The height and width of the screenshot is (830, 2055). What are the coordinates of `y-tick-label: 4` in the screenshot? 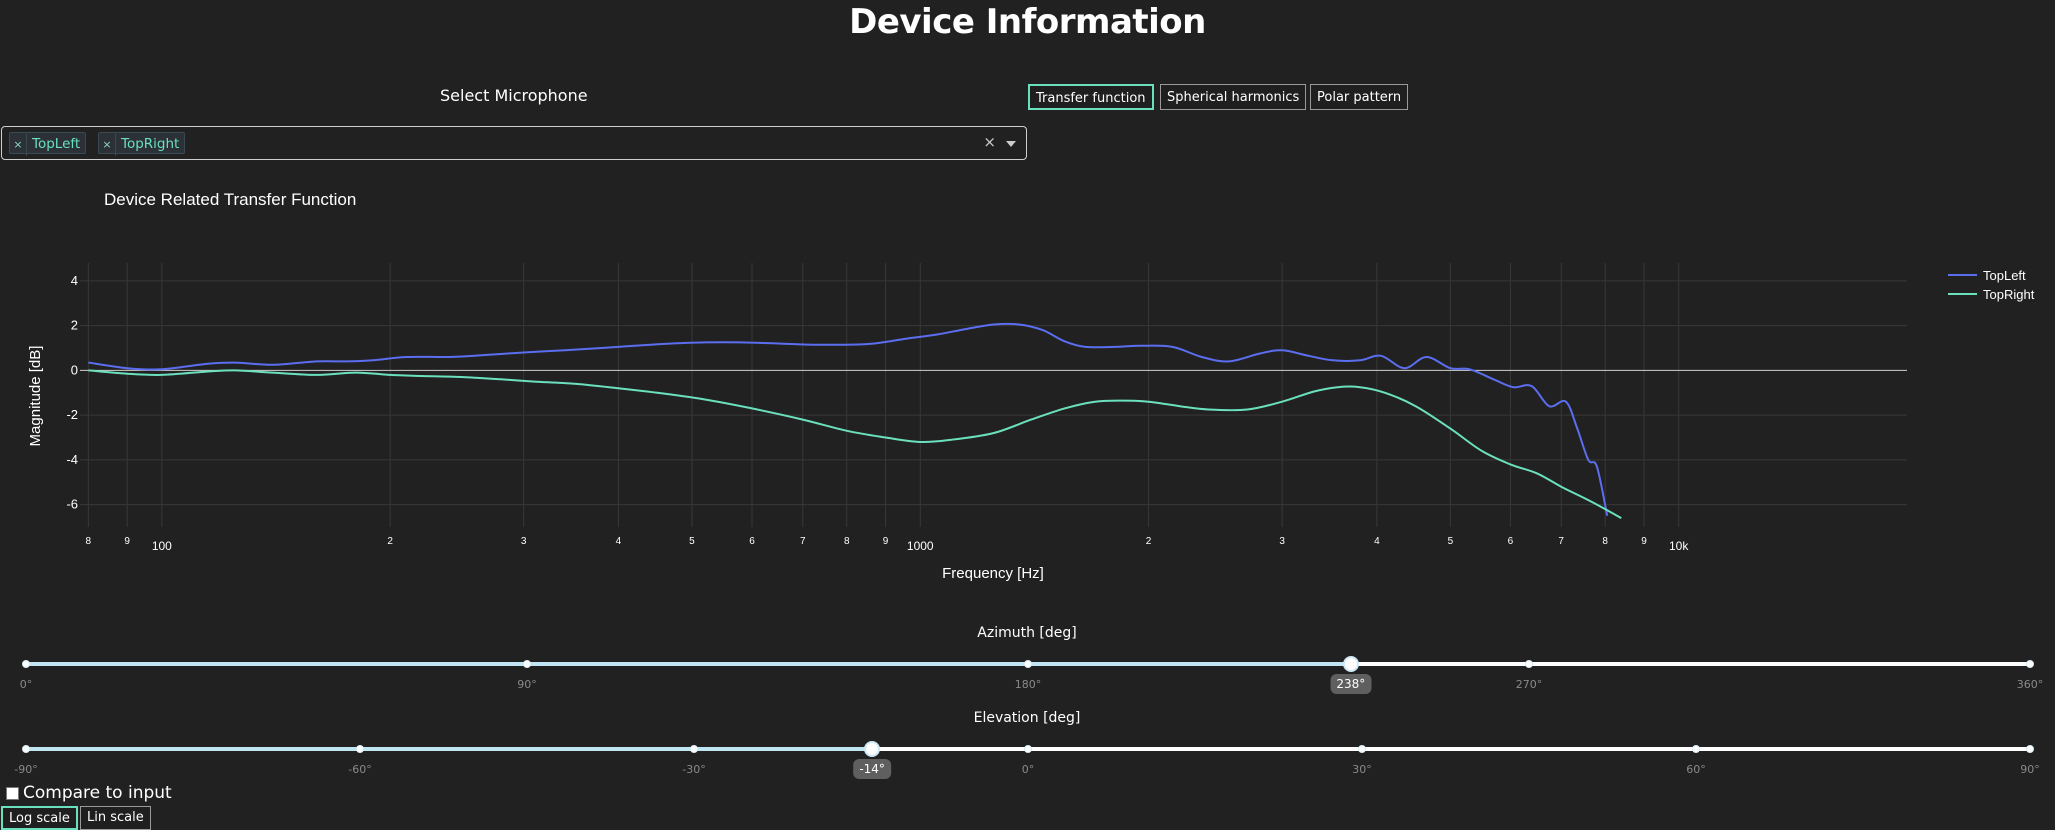 It's located at (74, 280).